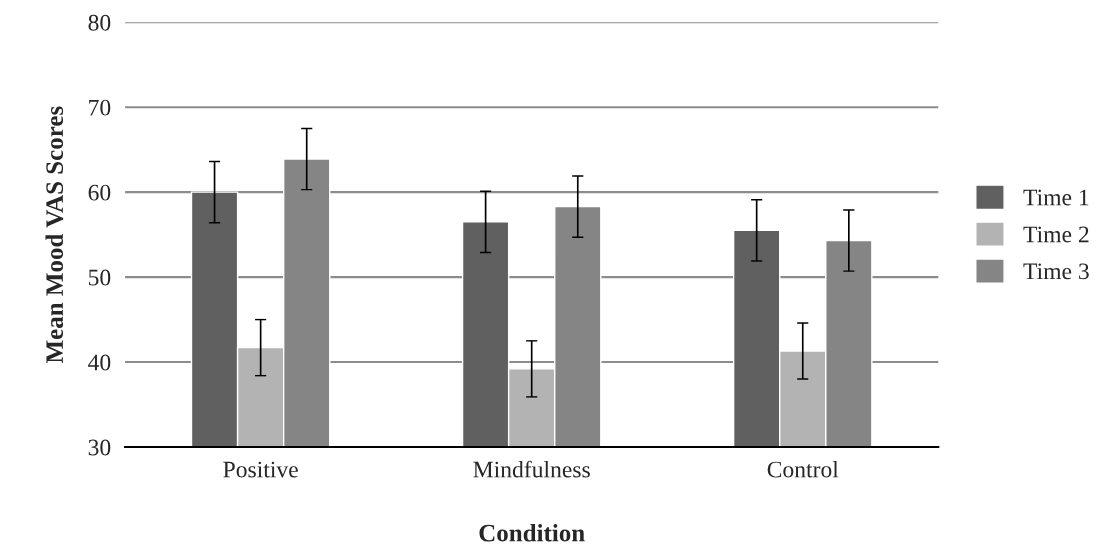 This screenshot has height=556, width=1117. I want to click on x-tick-label: Control, so click(803, 469).